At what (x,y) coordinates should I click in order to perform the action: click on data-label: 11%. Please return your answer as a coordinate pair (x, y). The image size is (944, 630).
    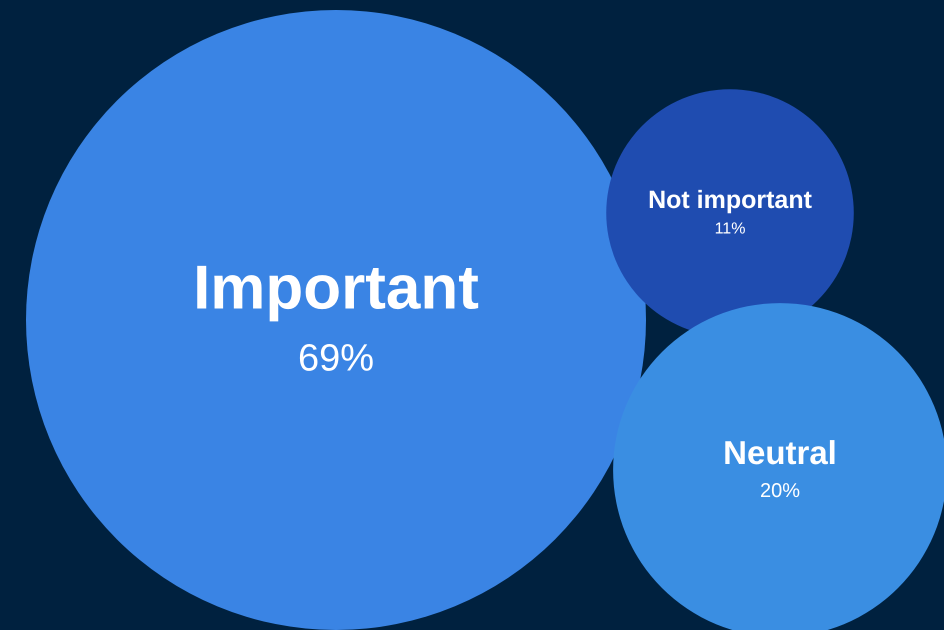
    Looking at the image, I should click on (730, 229).